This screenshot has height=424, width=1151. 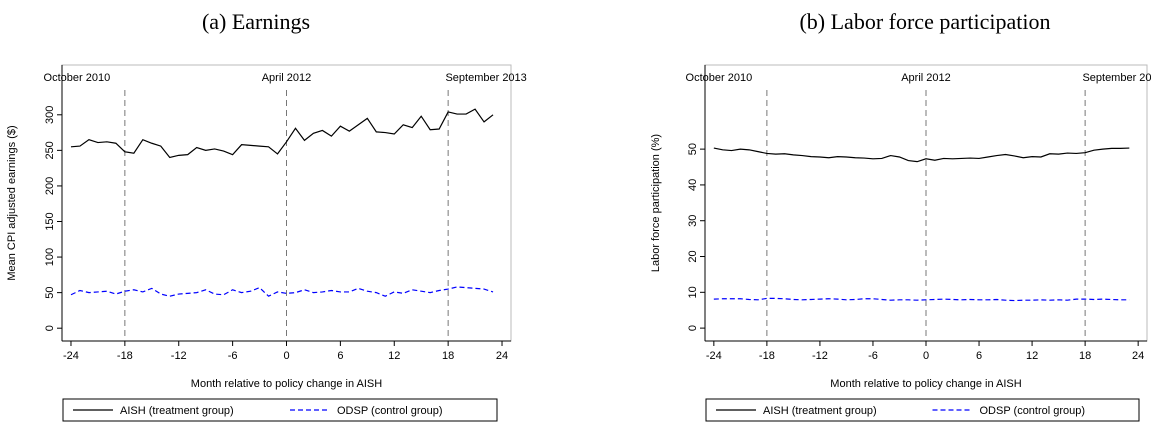 What do you see at coordinates (693, 185) in the screenshot?
I see `y-tick-label: 40` at bounding box center [693, 185].